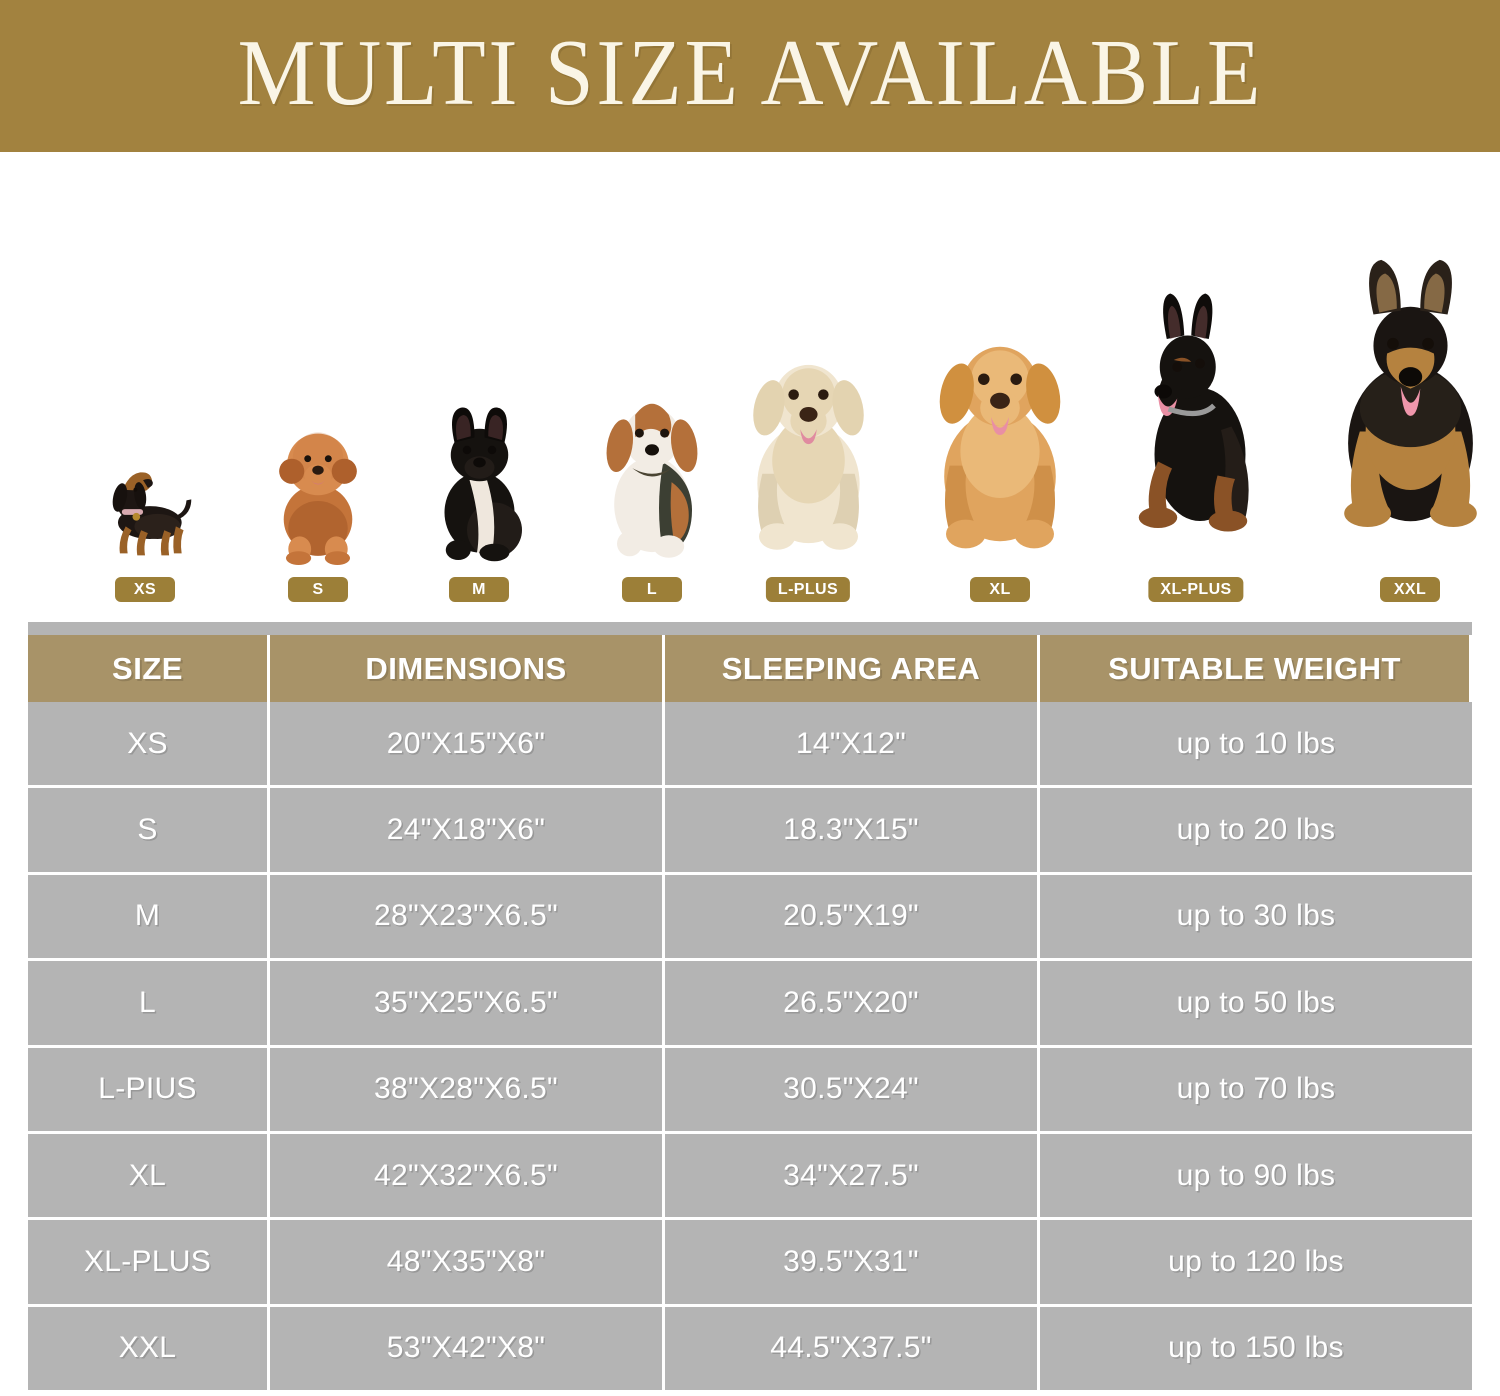 The image size is (1500, 1396). I want to click on sleeping-area-cell: 39.5"X31", so click(852, 1262).